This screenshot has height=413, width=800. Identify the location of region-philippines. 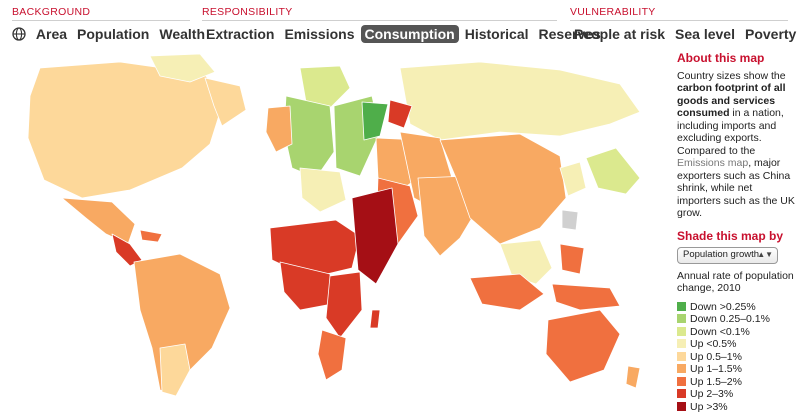
(572, 259).